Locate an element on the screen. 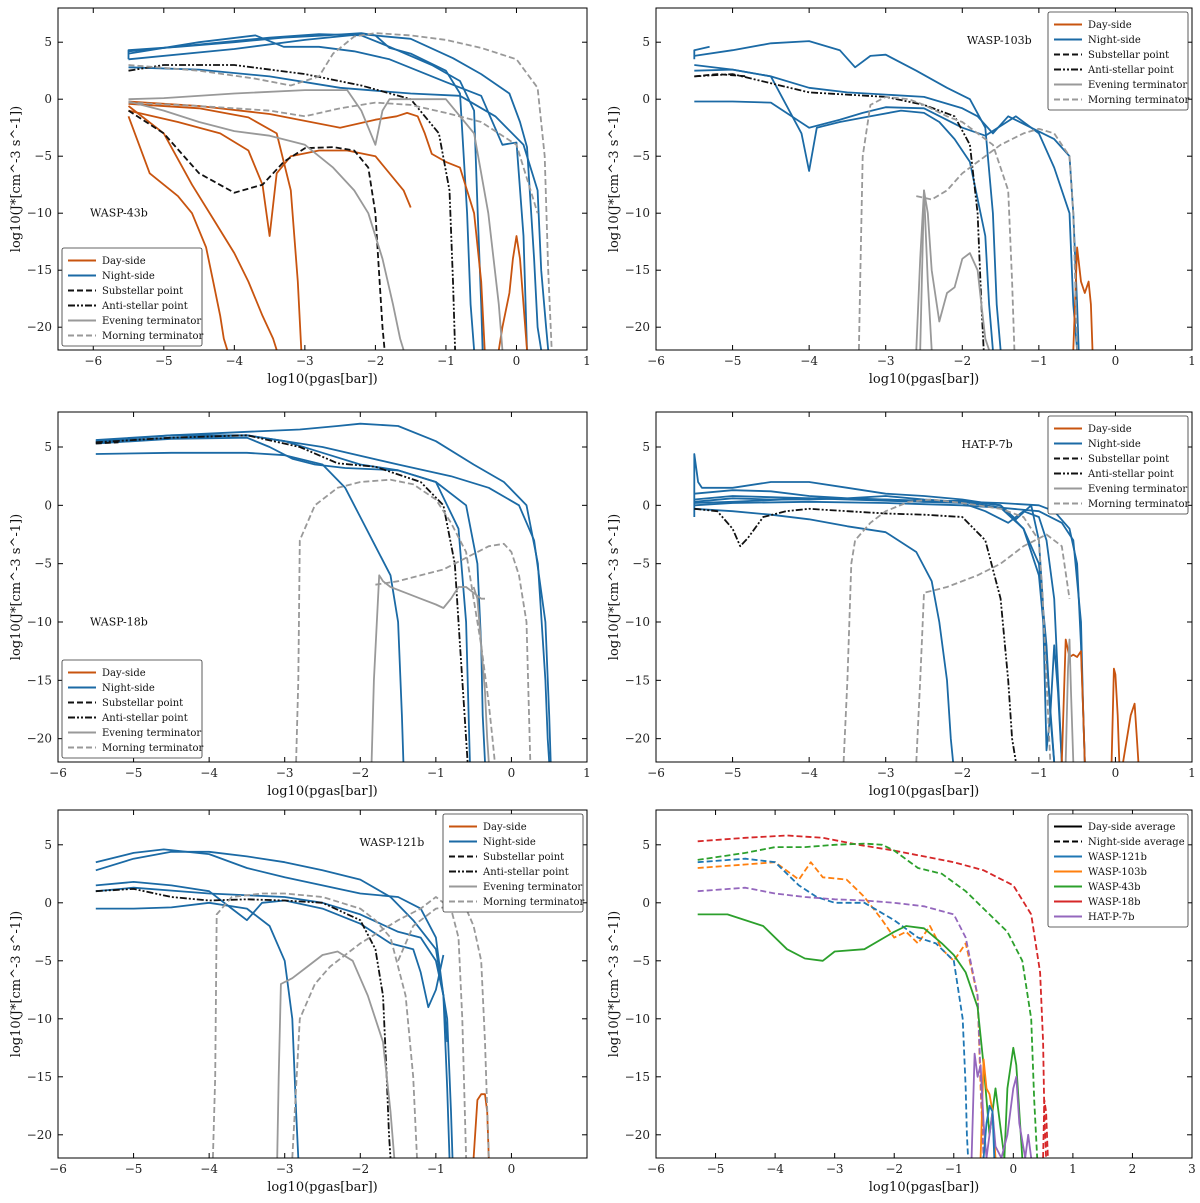  legend-box is located at coordinates (132, 297).